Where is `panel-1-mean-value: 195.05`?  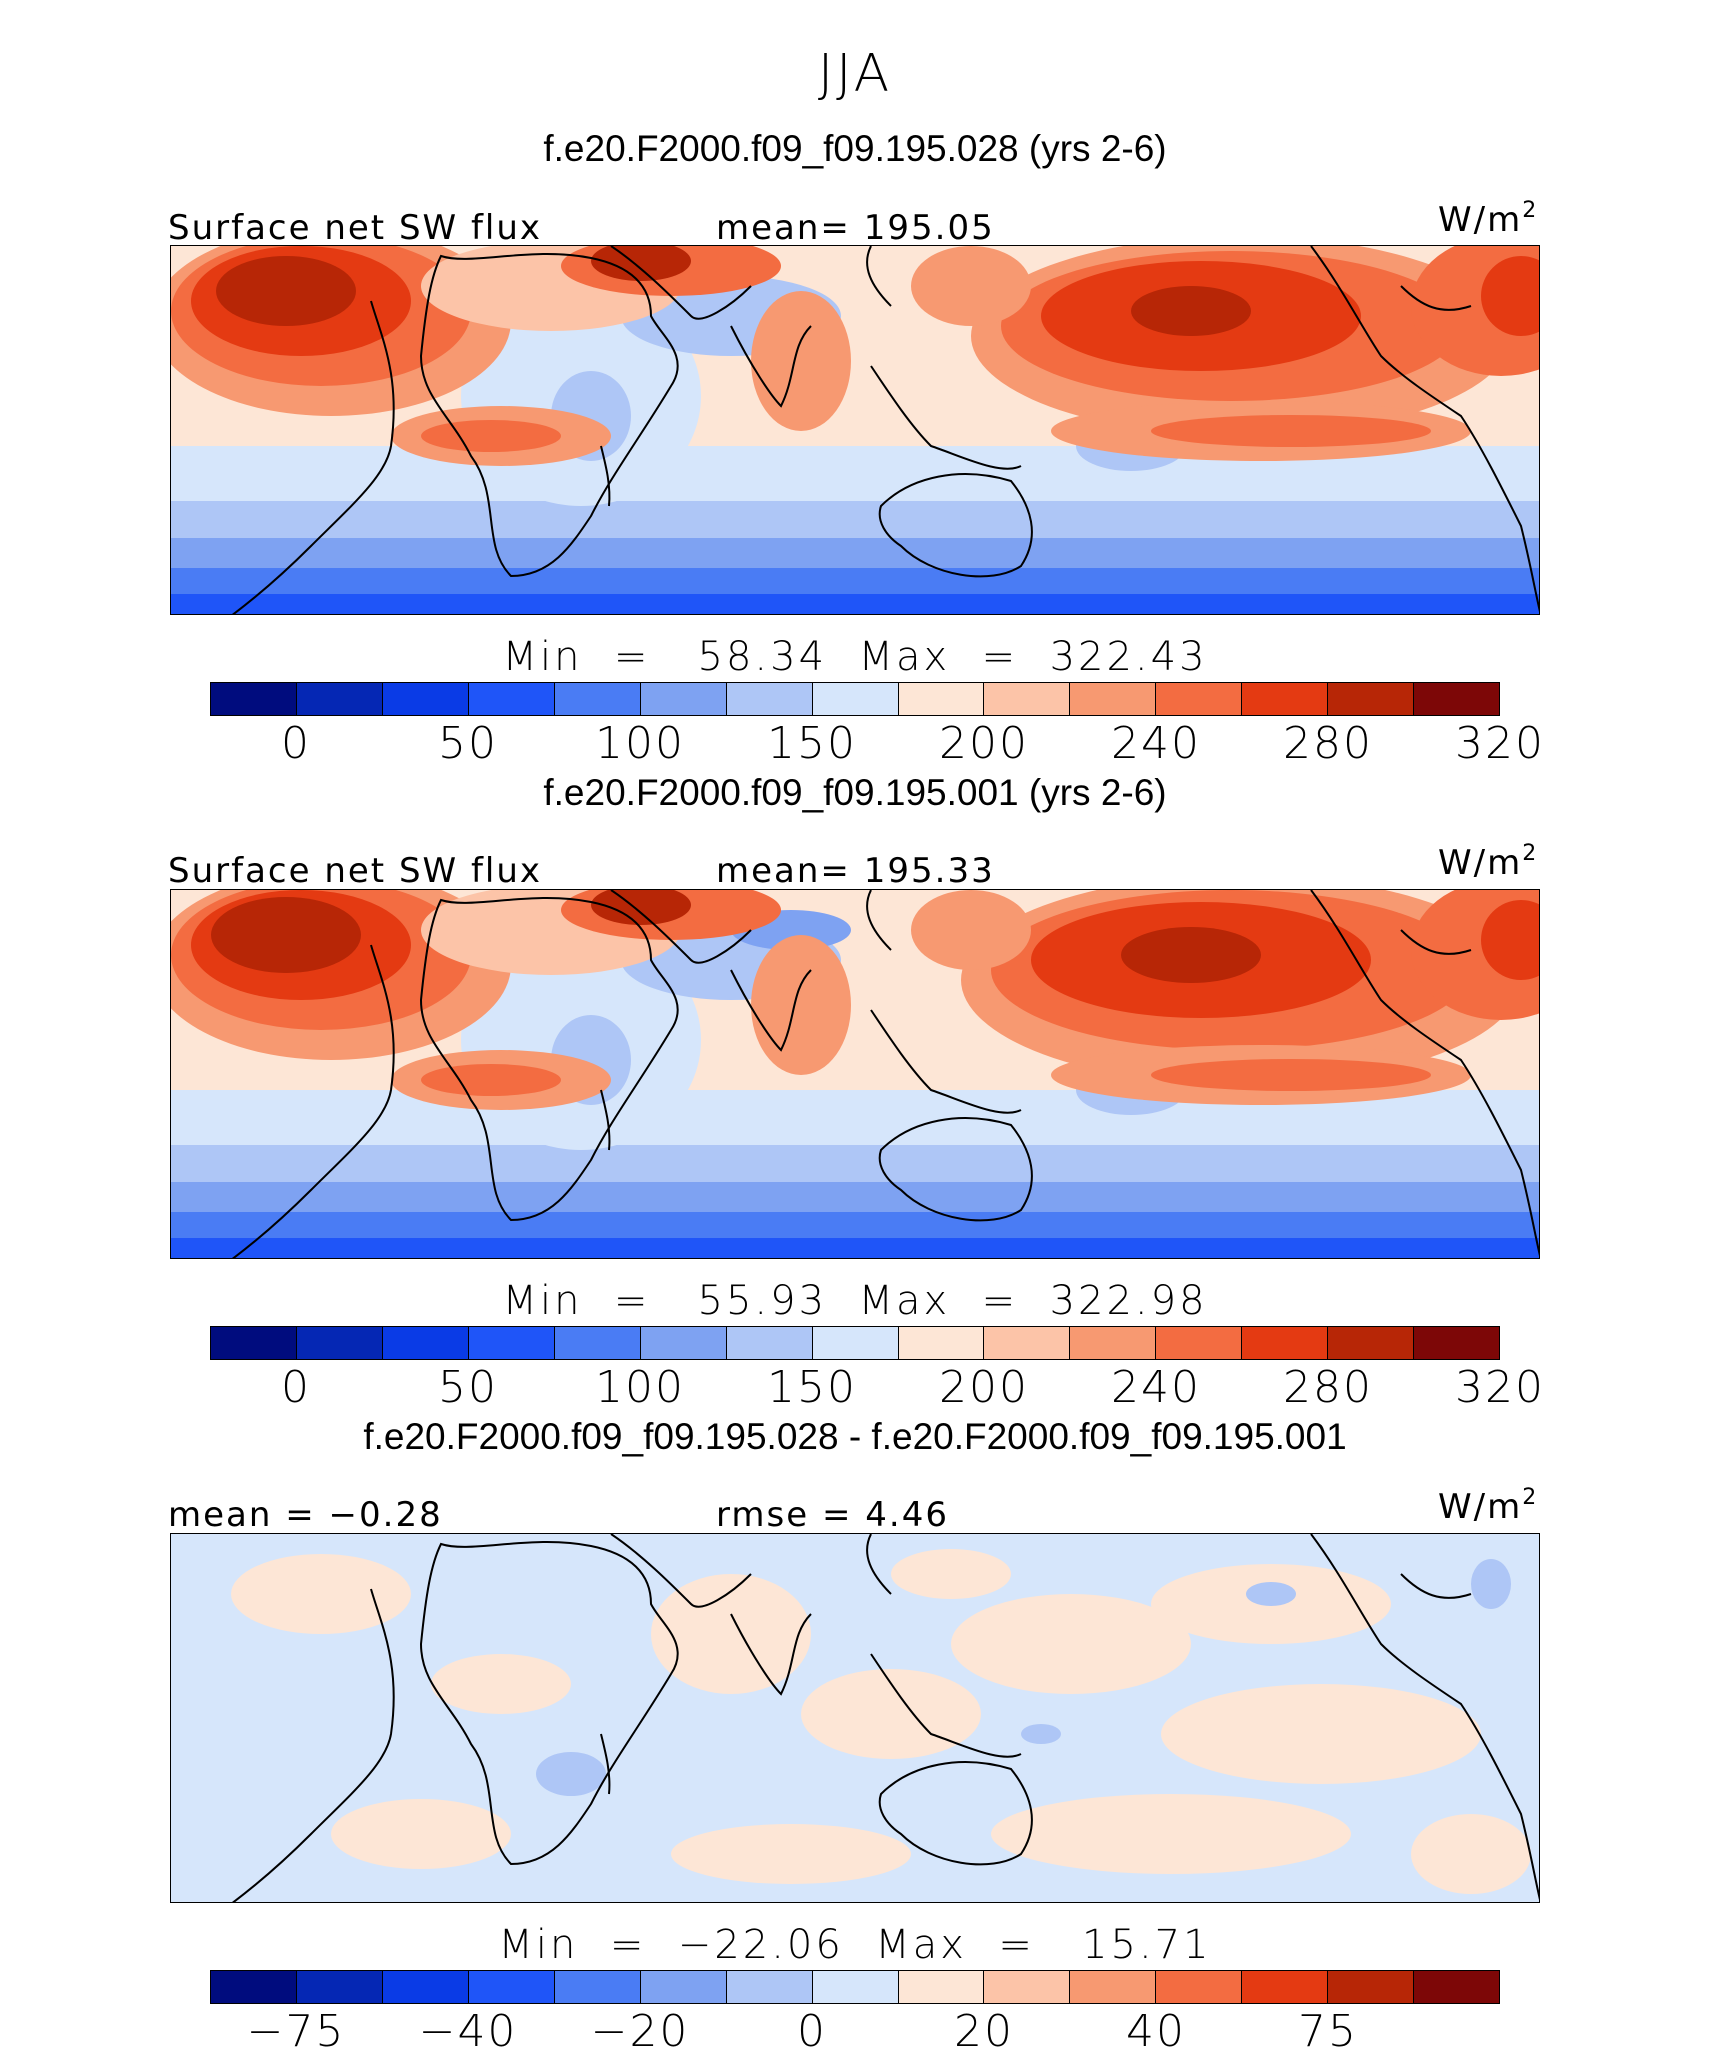 panel-1-mean-value: 195.05 is located at coordinates (929, 228).